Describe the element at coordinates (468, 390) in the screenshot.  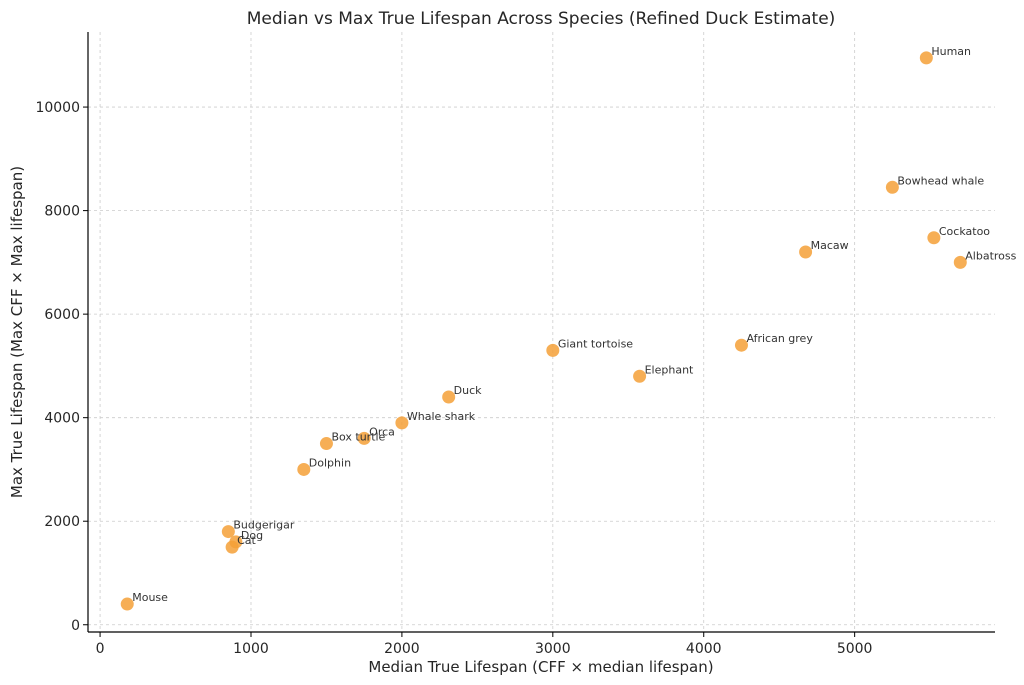
I see `data-point-label: Duck` at that location.